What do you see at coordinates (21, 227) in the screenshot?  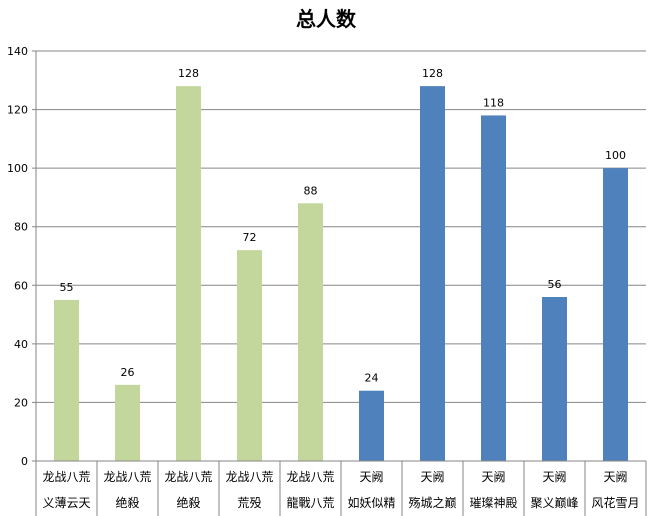 I see `y-tick-label: 80` at bounding box center [21, 227].